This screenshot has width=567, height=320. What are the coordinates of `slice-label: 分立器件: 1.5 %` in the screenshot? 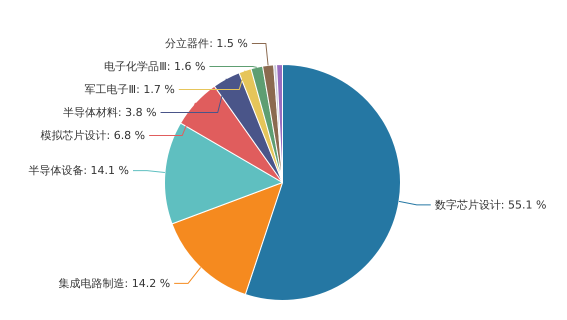 It's located at (206, 43).